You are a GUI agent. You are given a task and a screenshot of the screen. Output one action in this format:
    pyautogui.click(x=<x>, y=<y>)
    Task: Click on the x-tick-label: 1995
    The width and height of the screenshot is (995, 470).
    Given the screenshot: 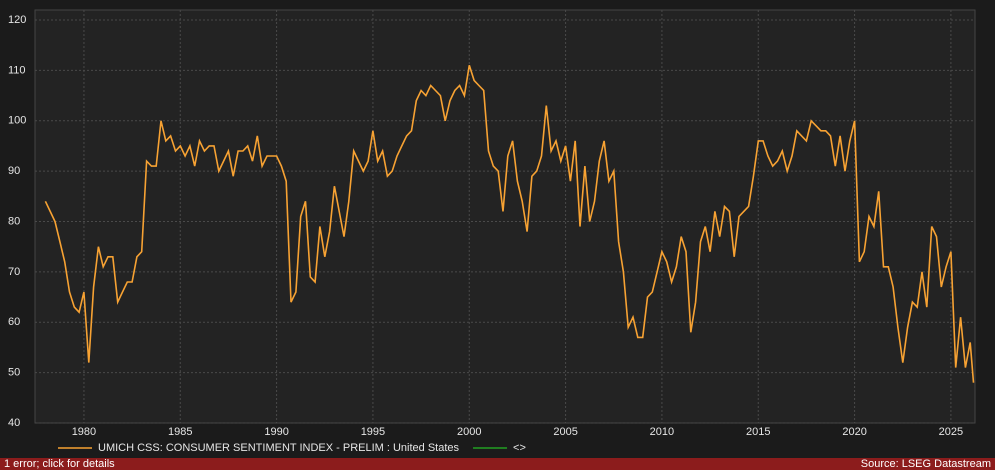 What is the action you would take?
    pyautogui.click(x=373, y=432)
    